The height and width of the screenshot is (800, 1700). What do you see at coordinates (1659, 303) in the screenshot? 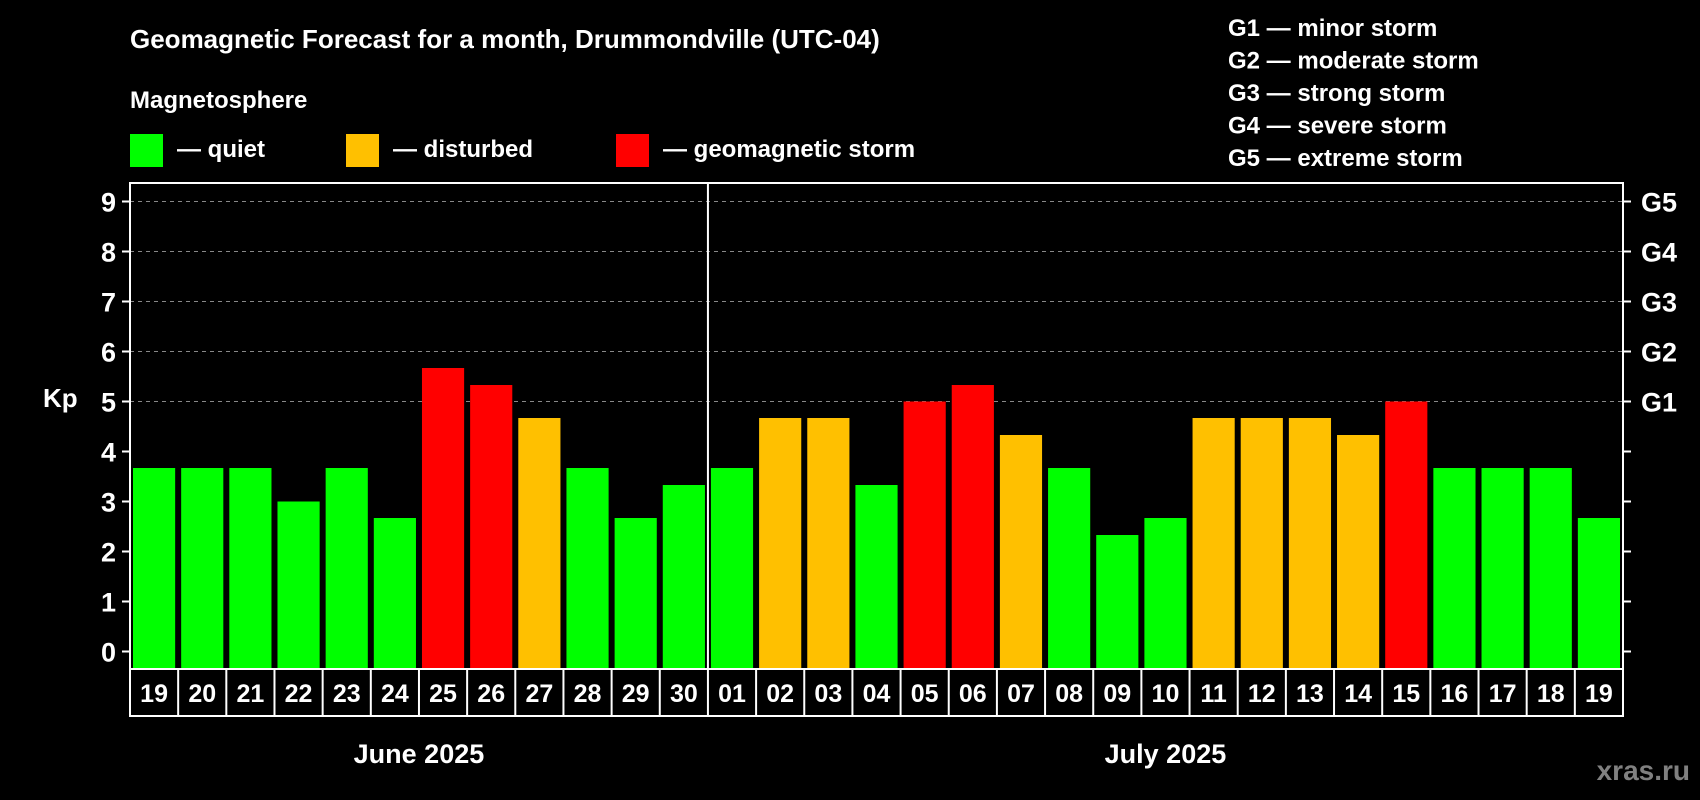
I see `g-level-label: G3` at bounding box center [1659, 303].